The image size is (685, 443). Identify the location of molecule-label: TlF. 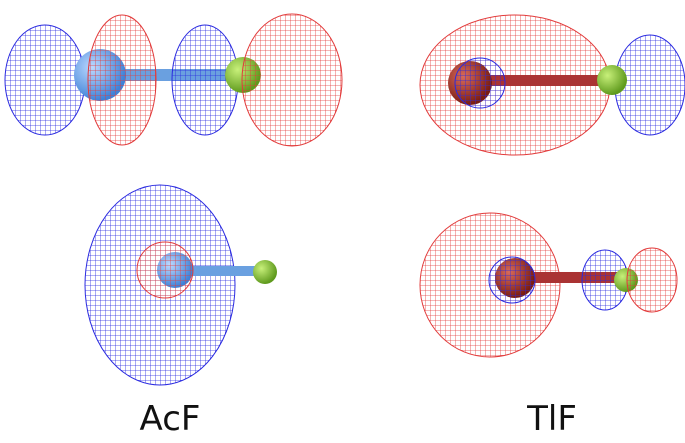
(551, 419).